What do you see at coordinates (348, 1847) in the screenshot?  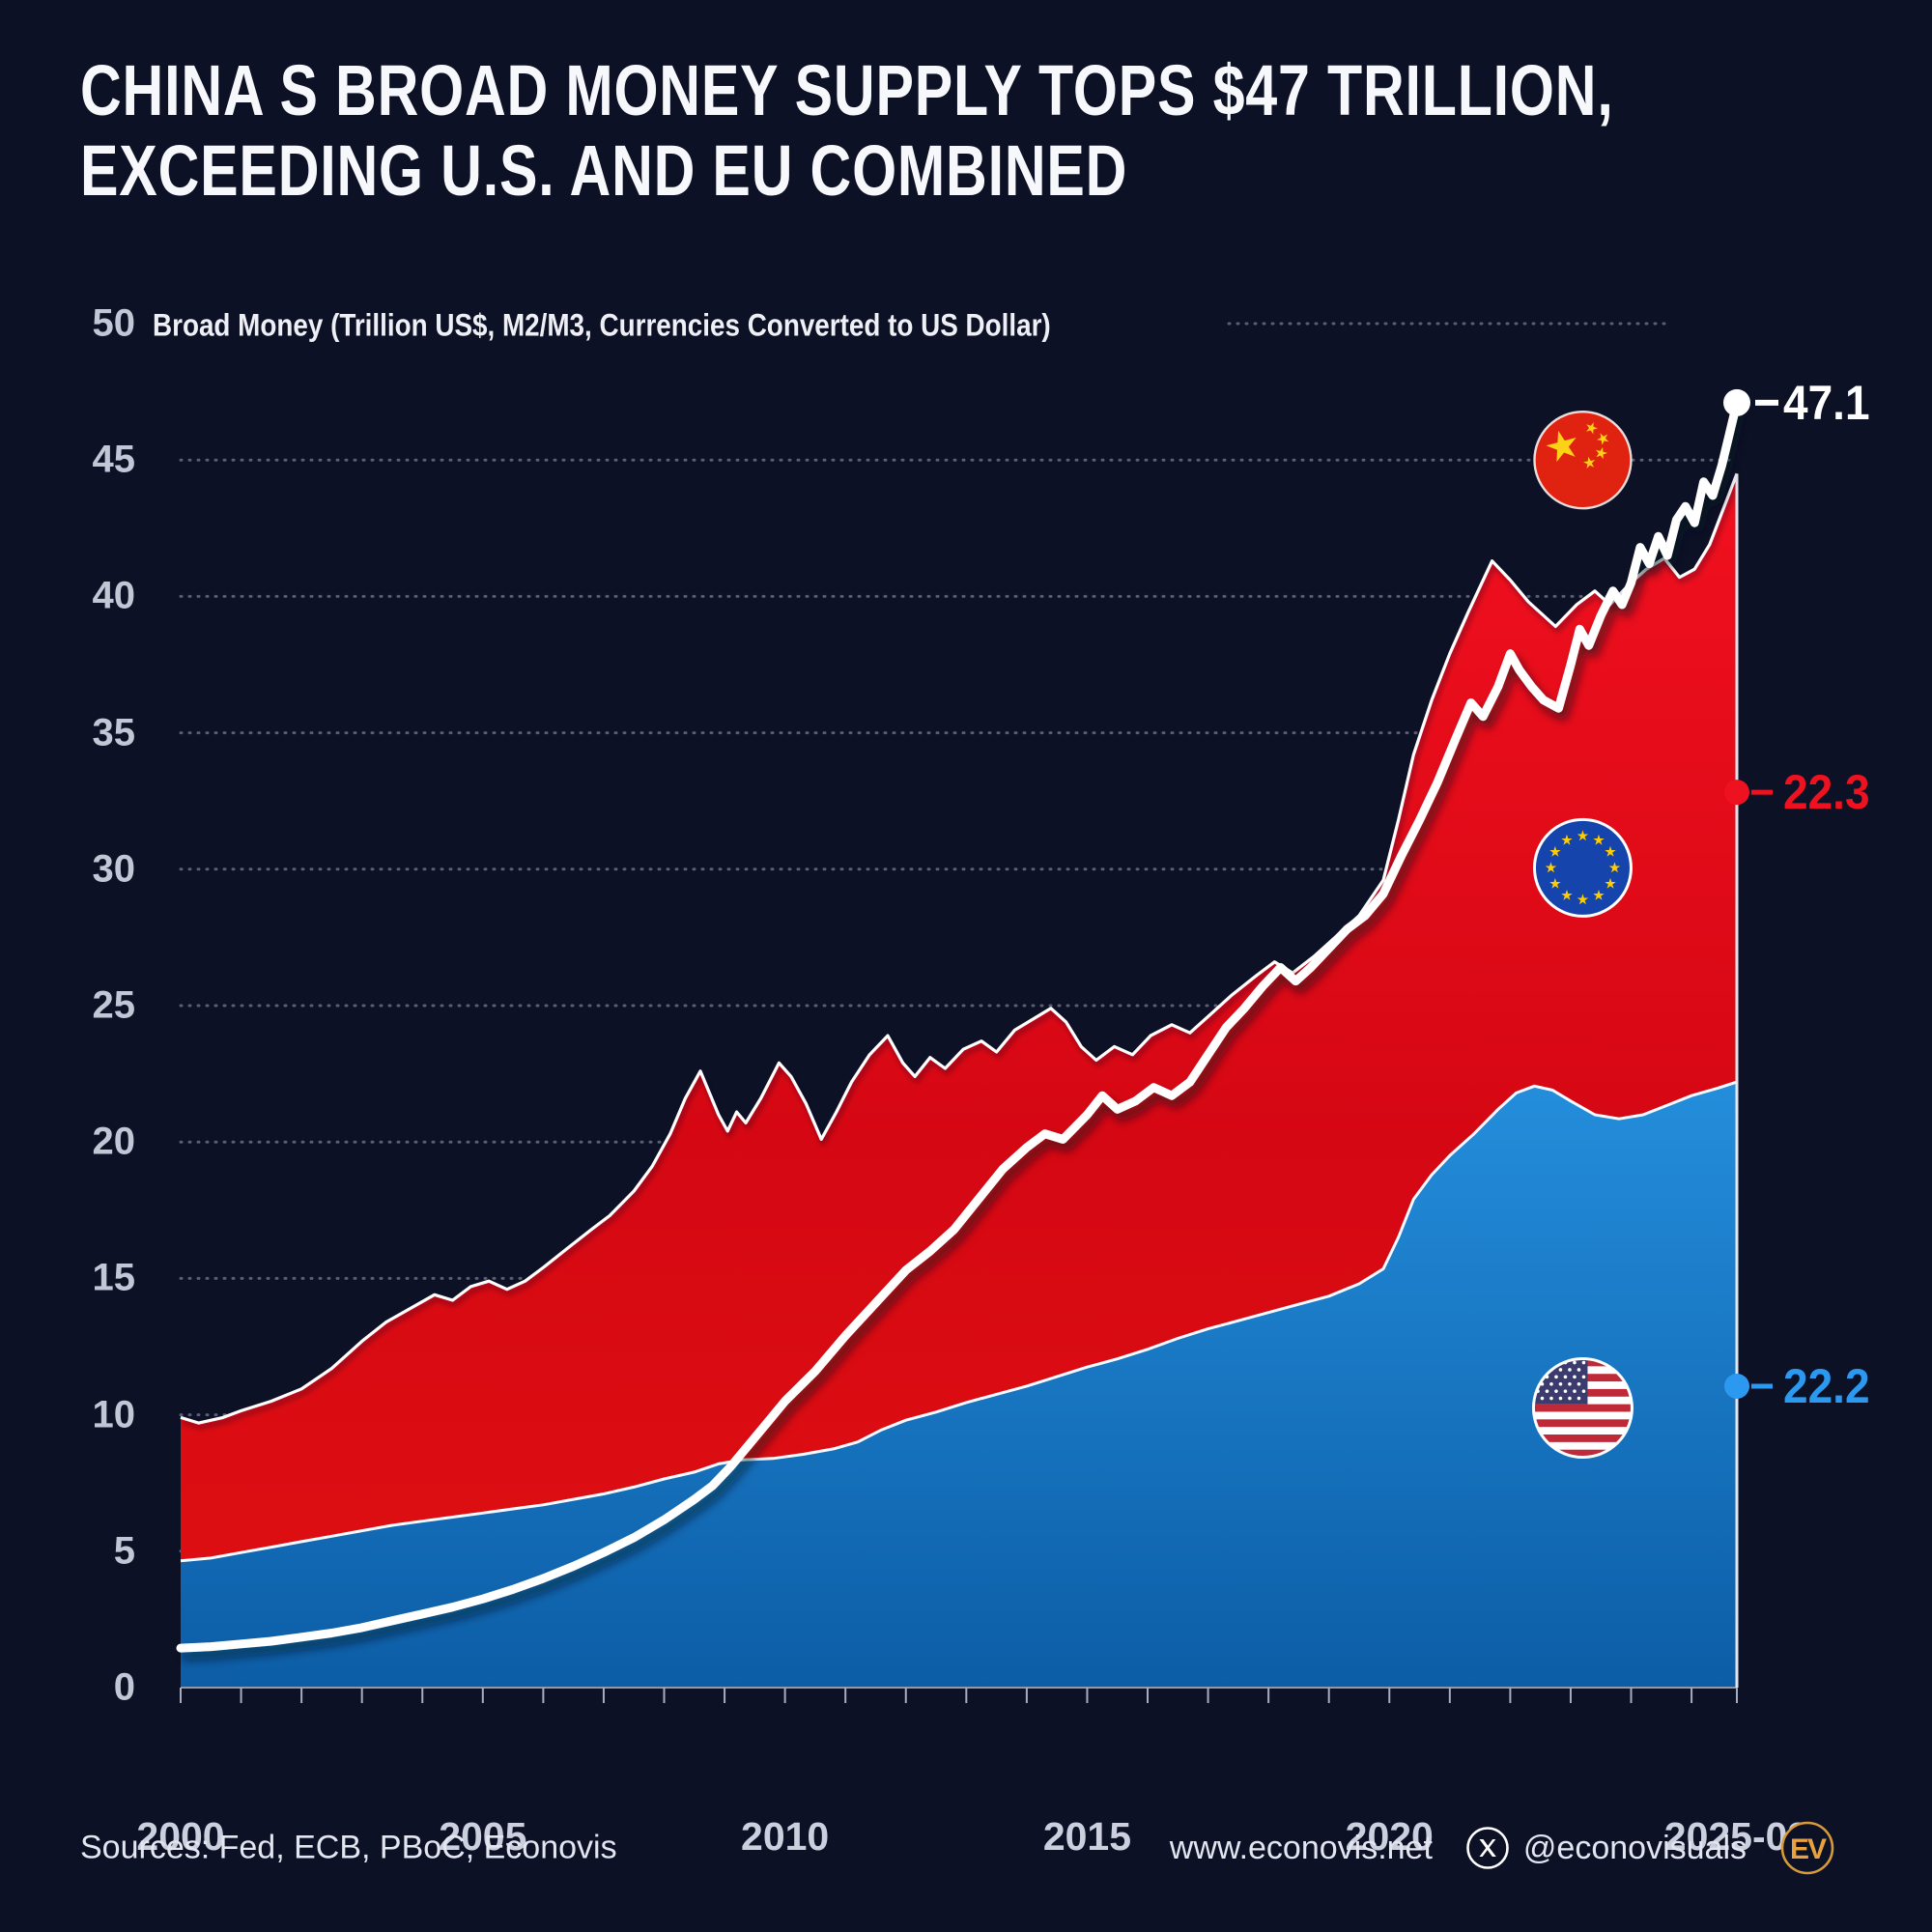 I see `sources-text: Sources: Fed, ECB, PBoC, Econovis` at bounding box center [348, 1847].